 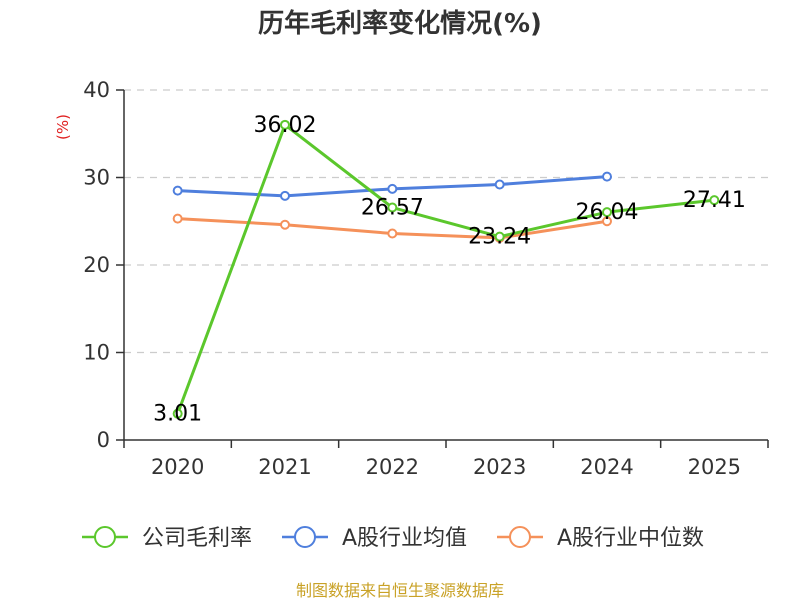 I want to click on y-tick-label: 40, so click(x=96, y=90).